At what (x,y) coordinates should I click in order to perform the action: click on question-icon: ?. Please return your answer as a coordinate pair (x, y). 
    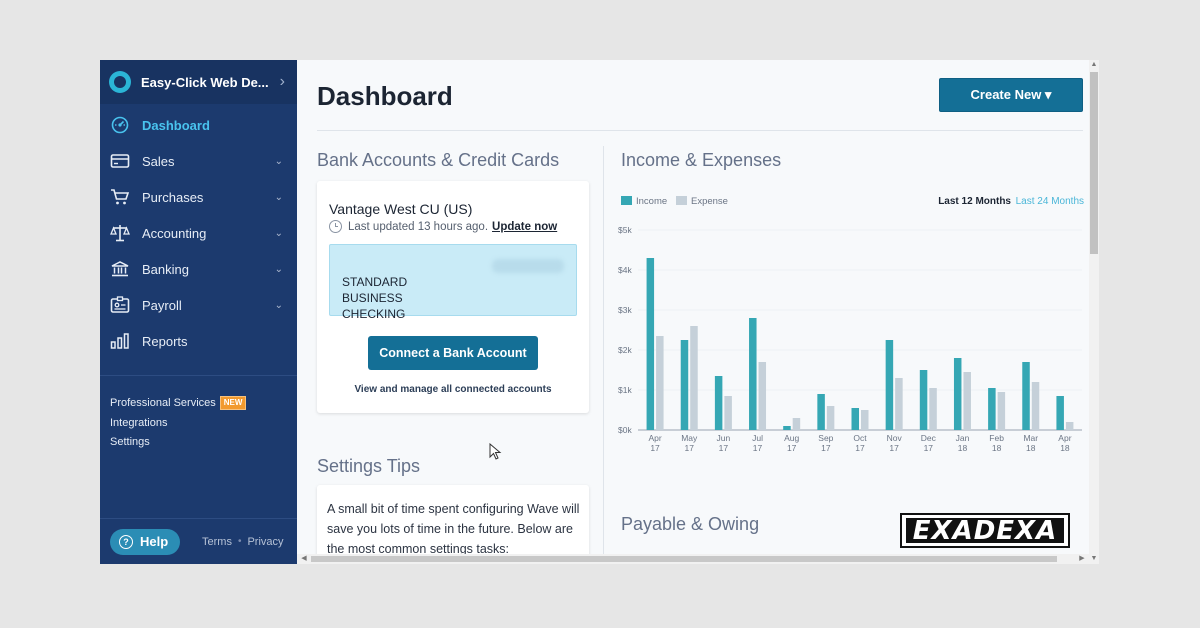
    Looking at the image, I should click on (126, 541).